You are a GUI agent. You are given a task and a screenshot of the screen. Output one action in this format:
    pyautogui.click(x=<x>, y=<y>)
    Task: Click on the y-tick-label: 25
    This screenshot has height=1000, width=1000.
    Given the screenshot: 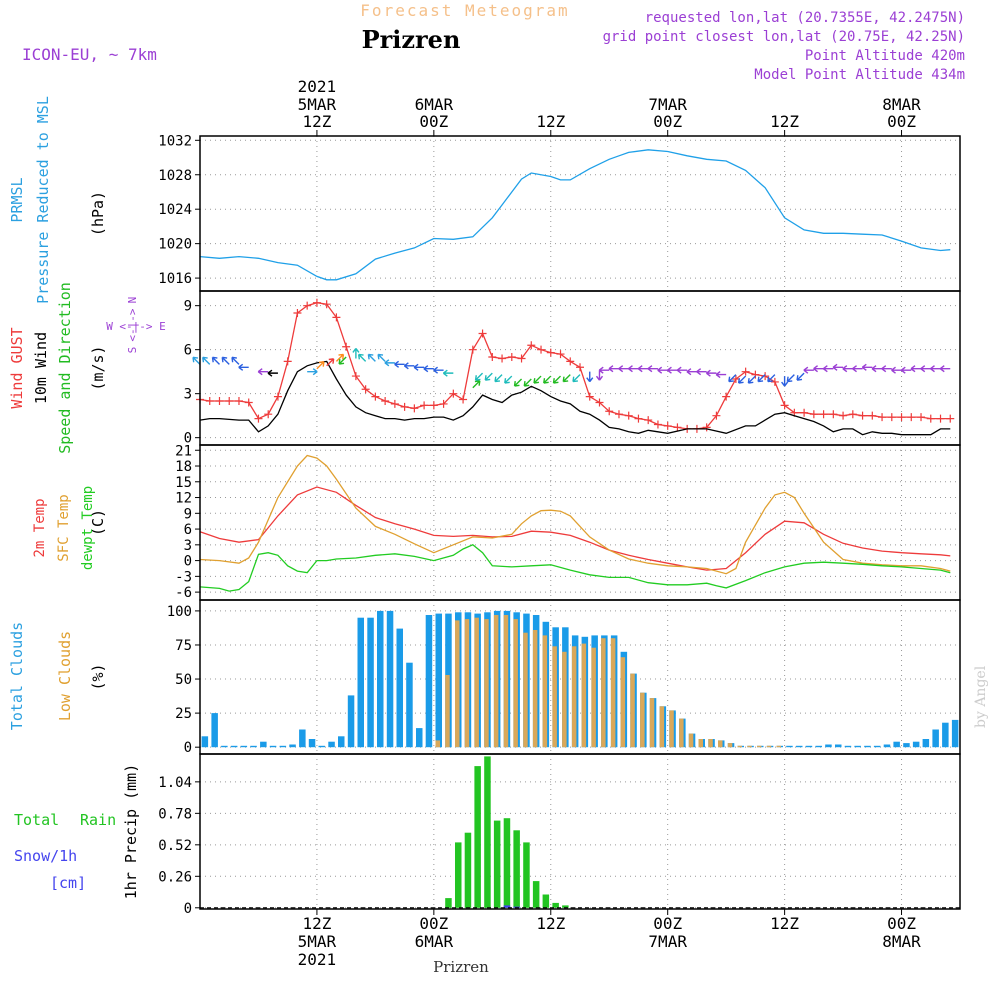 What is the action you would take?
    pyautogui.click(x=183, y=714)
    